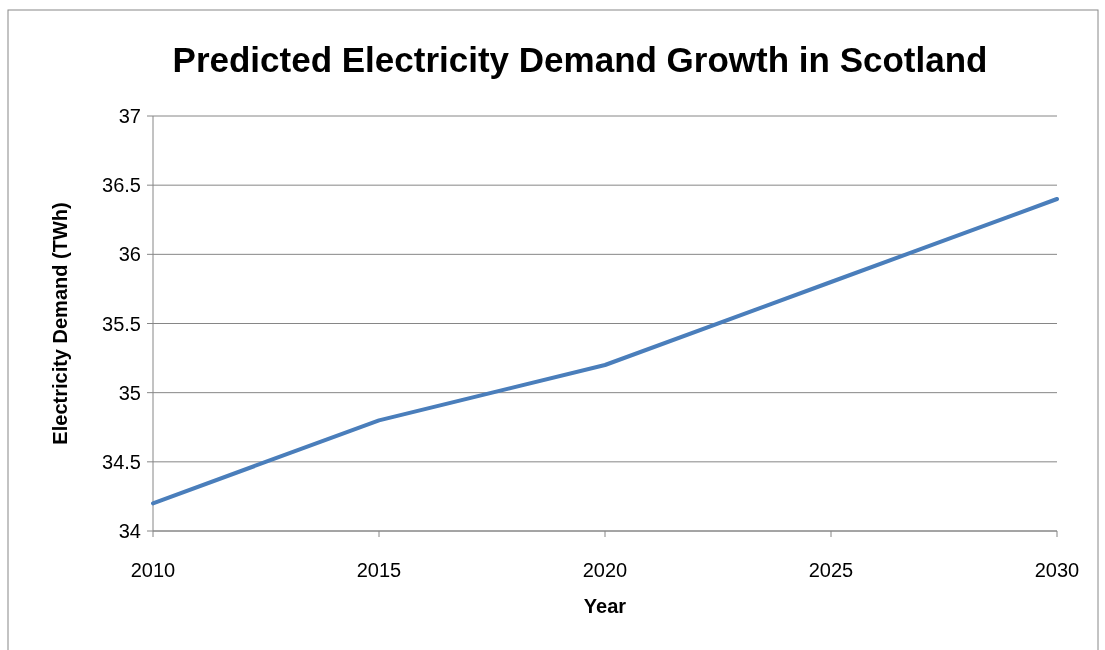 The height and width of the screenshot is (650, 1105). I want to click on chart-title: Predicted Electricity Demand Growth in Scotland, so click(580, 59).